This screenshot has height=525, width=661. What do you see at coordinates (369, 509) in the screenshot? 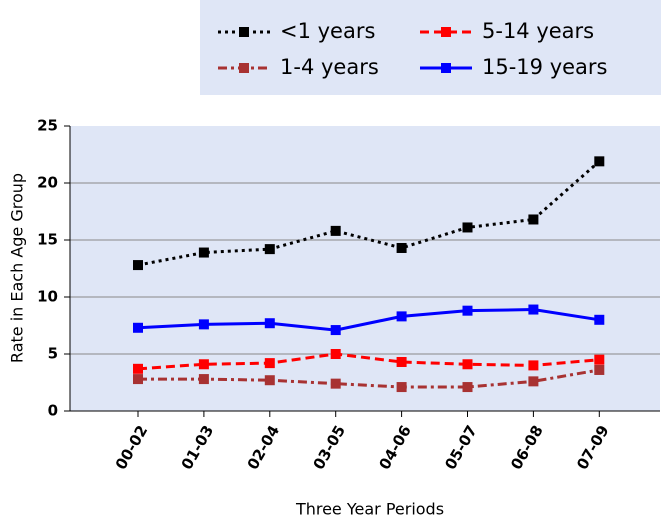
I see `x-axis-title: Three Year Periods` at bounding box center [369, 509].